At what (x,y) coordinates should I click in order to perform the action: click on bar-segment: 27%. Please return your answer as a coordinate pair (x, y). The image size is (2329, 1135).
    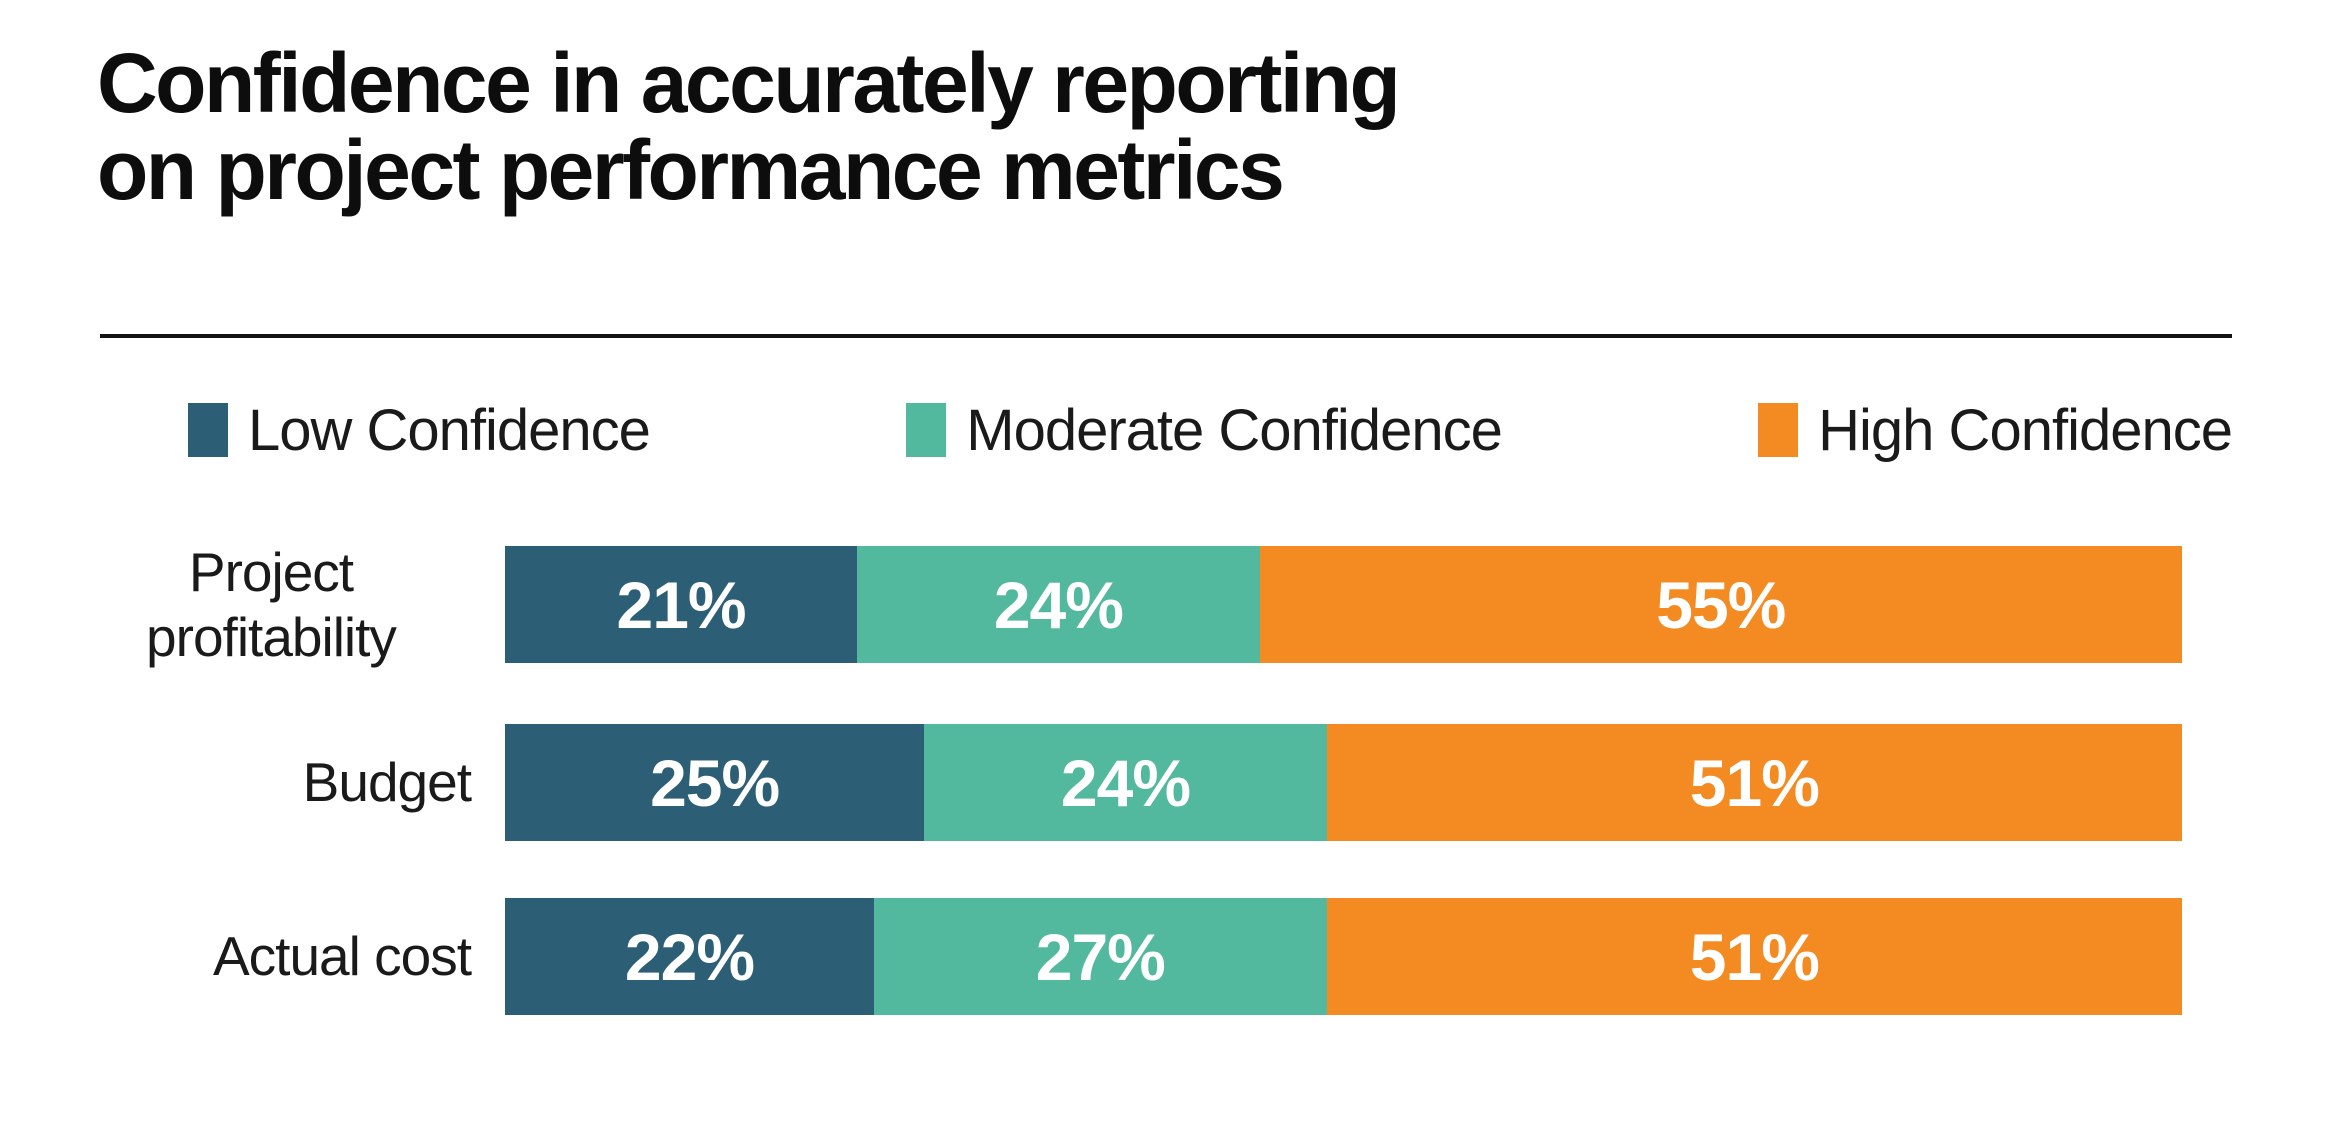
    Looking at the image, I should click on (1100, 956).